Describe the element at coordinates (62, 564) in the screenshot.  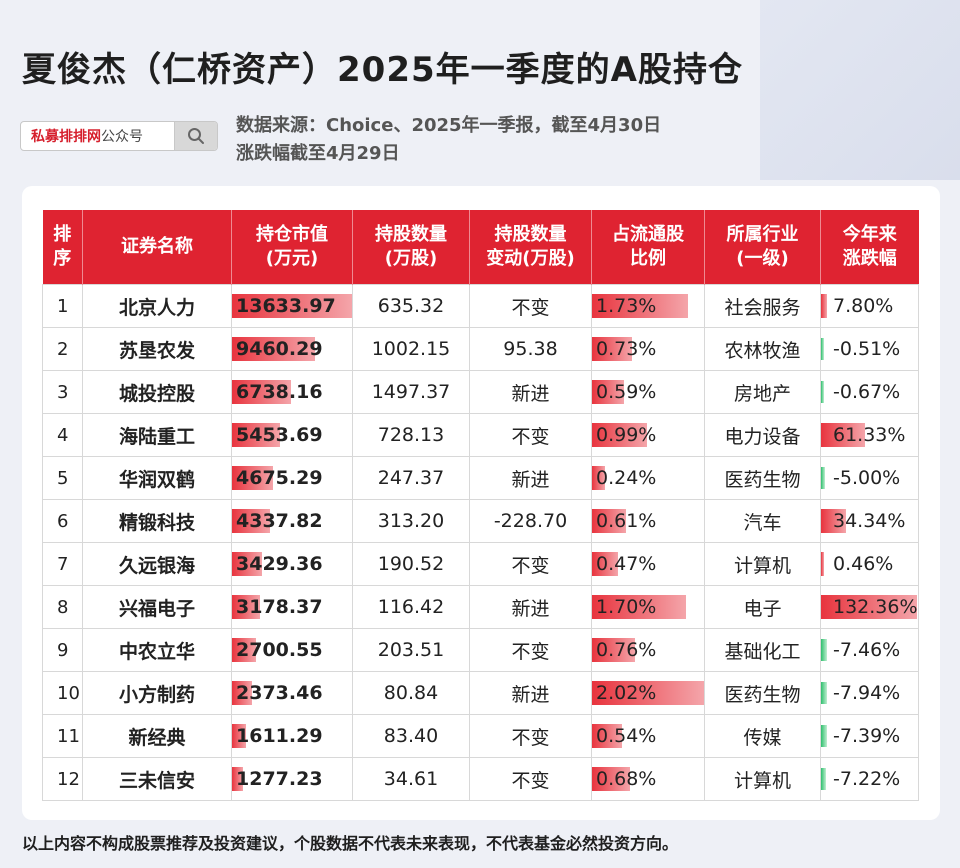
I see `rank-cell: 7` at that location.